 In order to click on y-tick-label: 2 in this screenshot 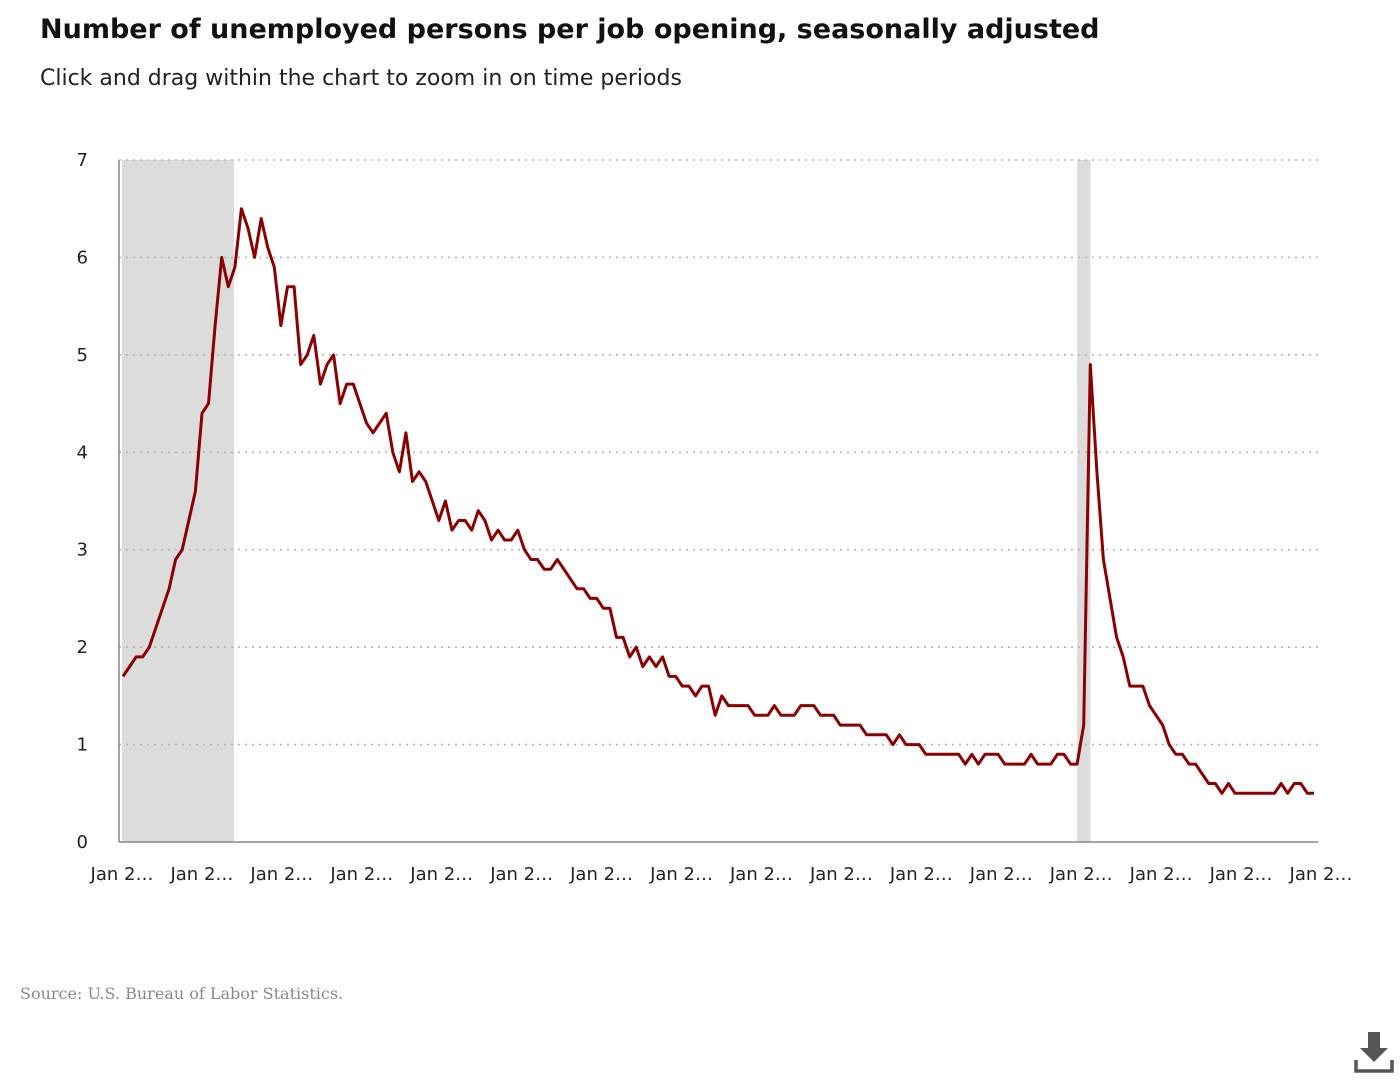, I will do `click(82, 647)`.